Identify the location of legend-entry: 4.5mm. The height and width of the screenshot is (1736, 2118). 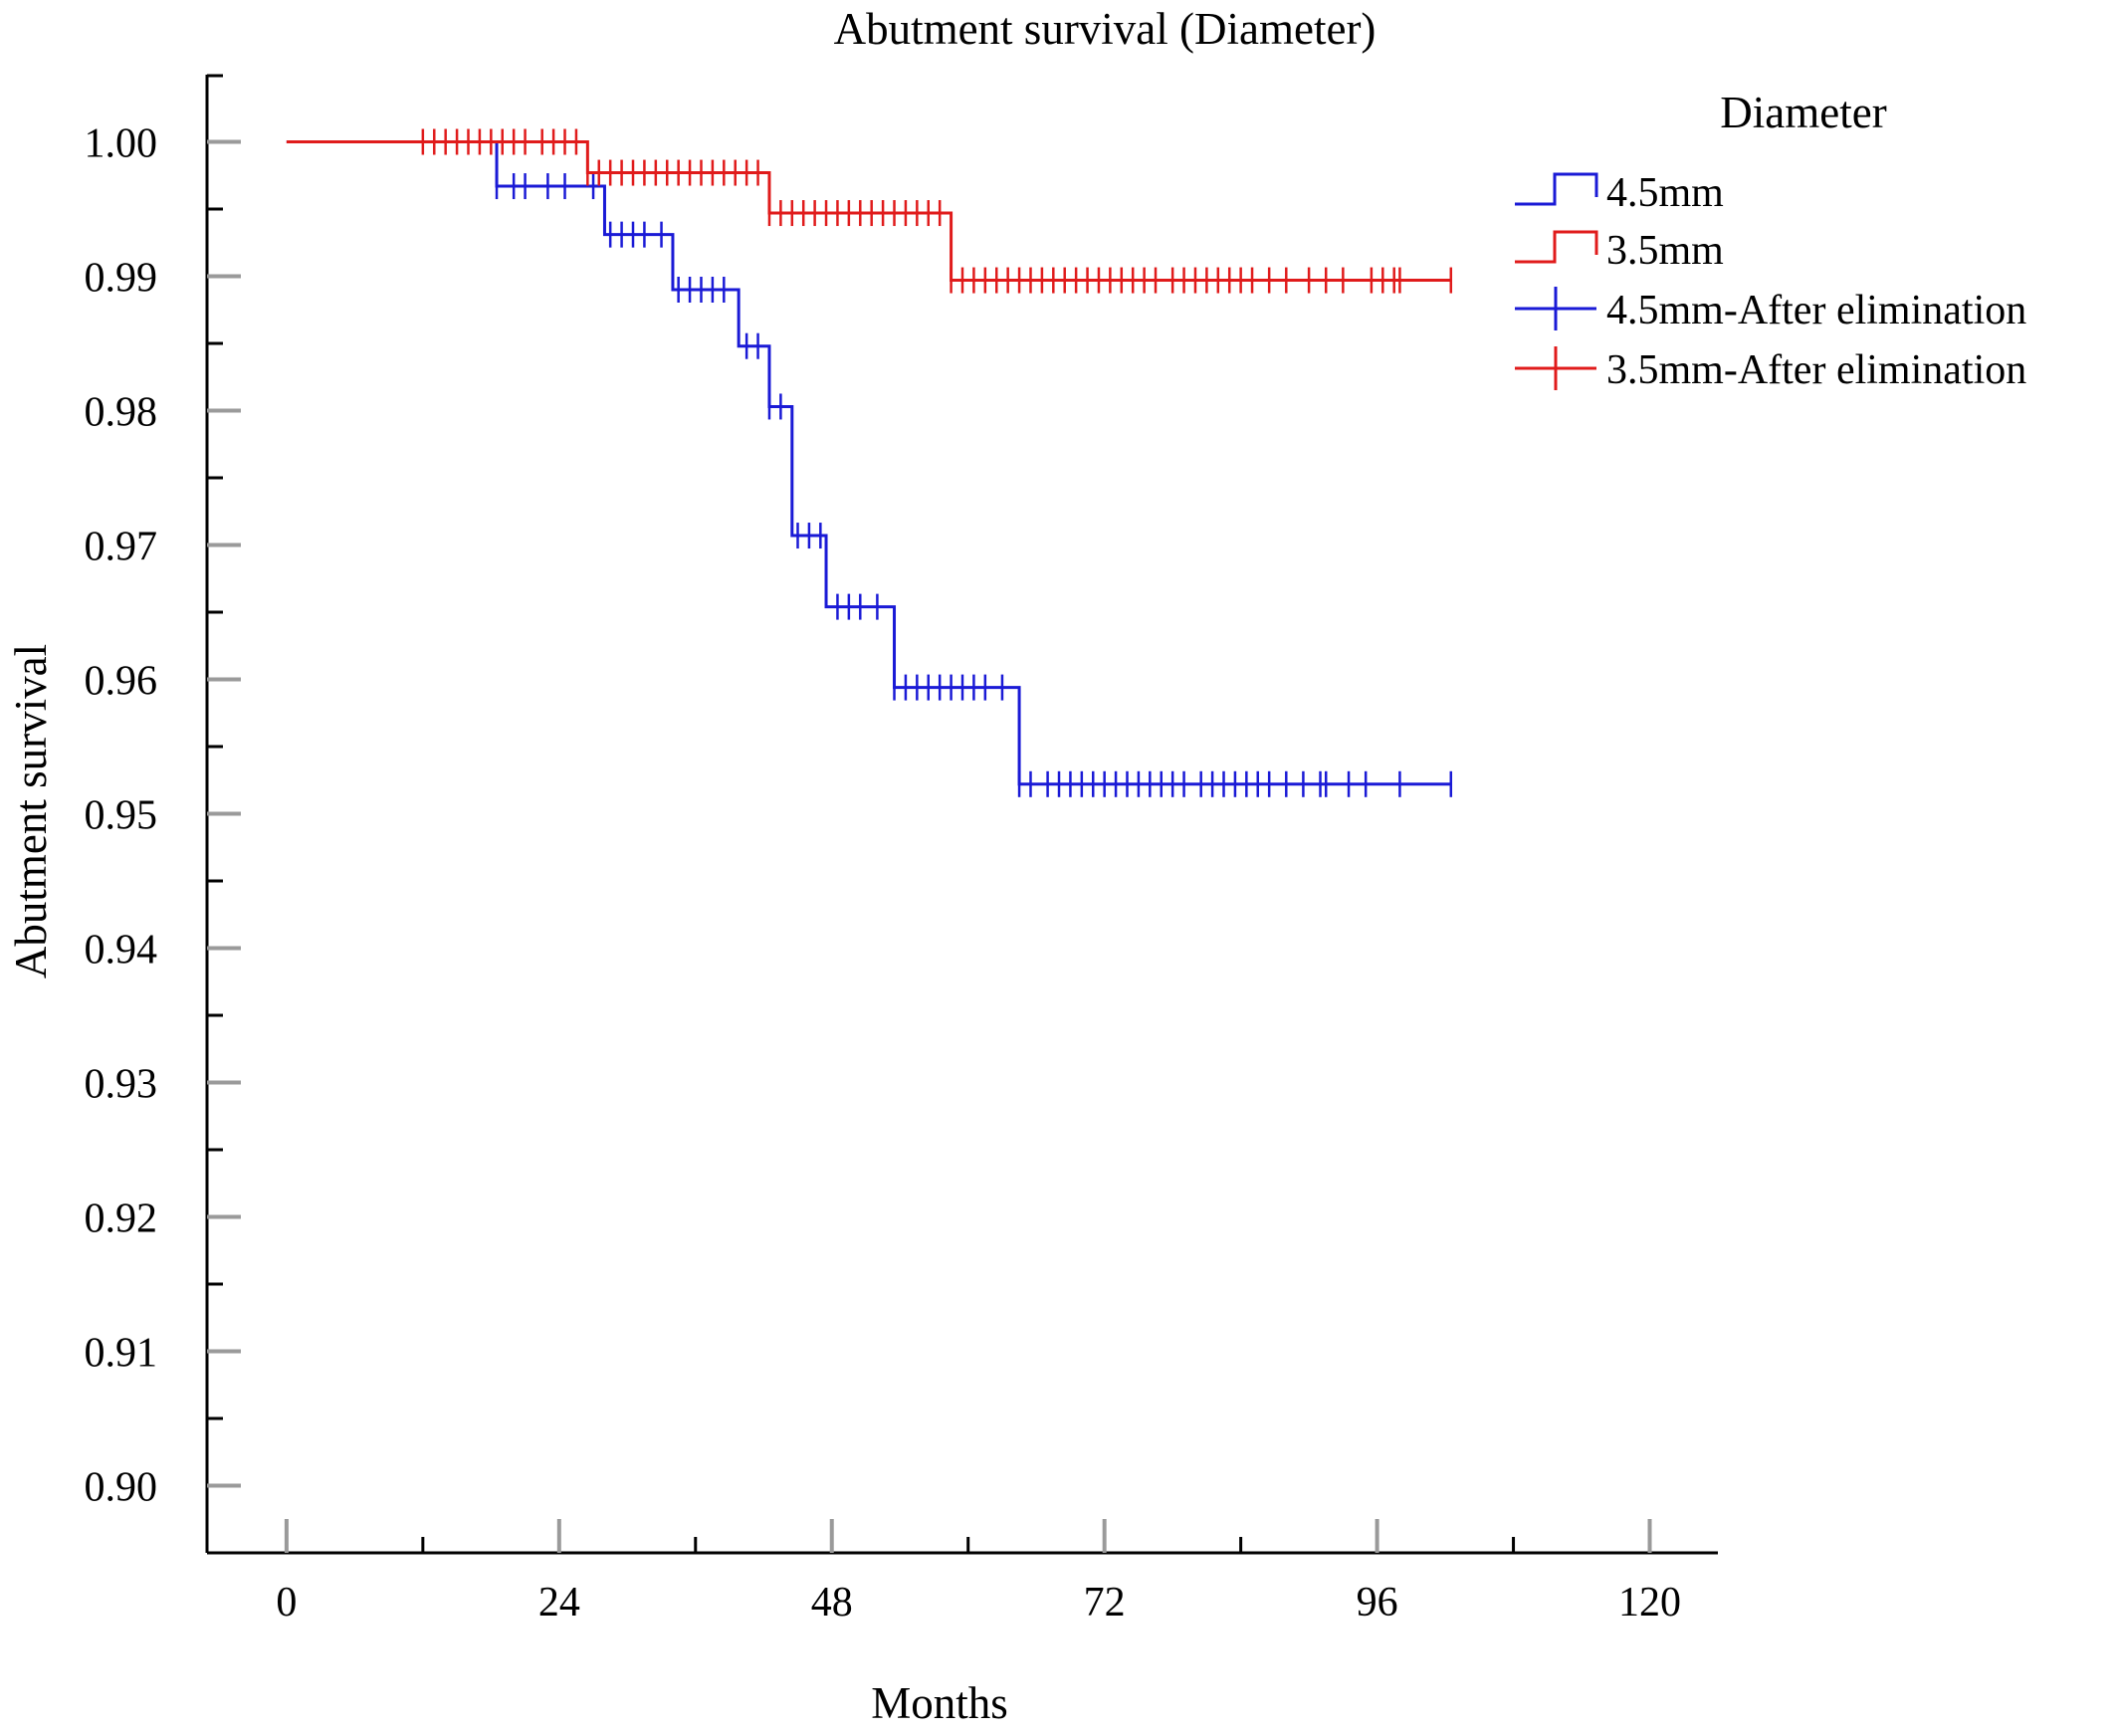
(1619, 193).